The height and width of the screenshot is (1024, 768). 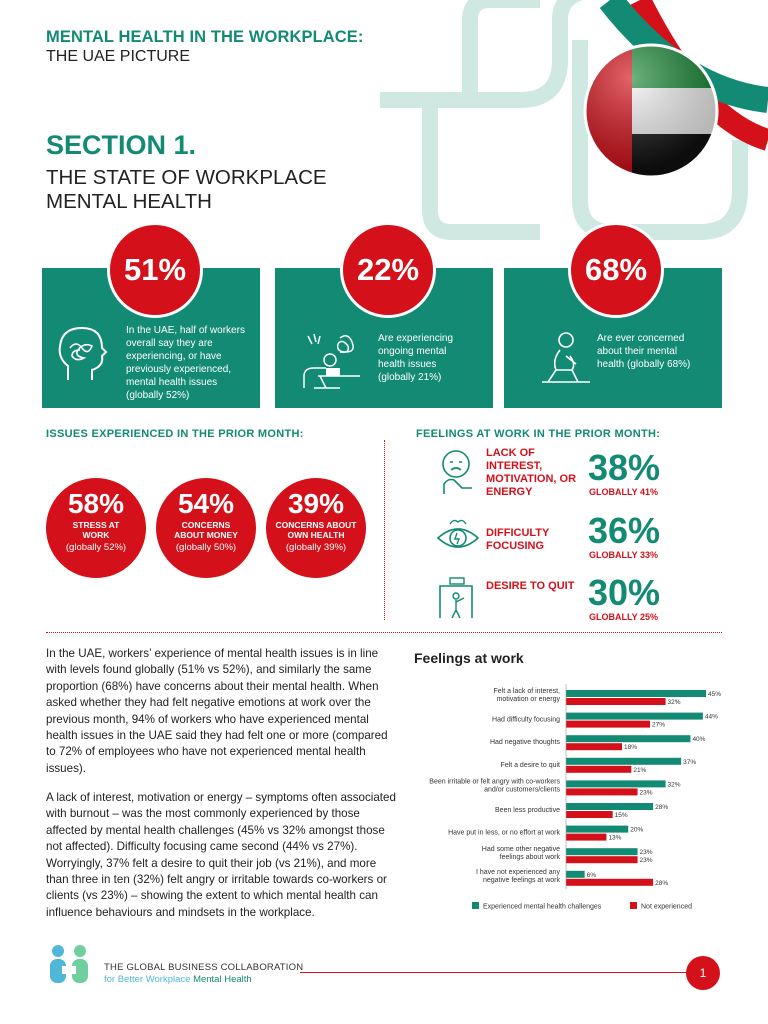 What do you see at coordinates (542, 907) in the screenshot?
I see `legend-label: Experienced mental health challenges` at bounding box center [542, 907].